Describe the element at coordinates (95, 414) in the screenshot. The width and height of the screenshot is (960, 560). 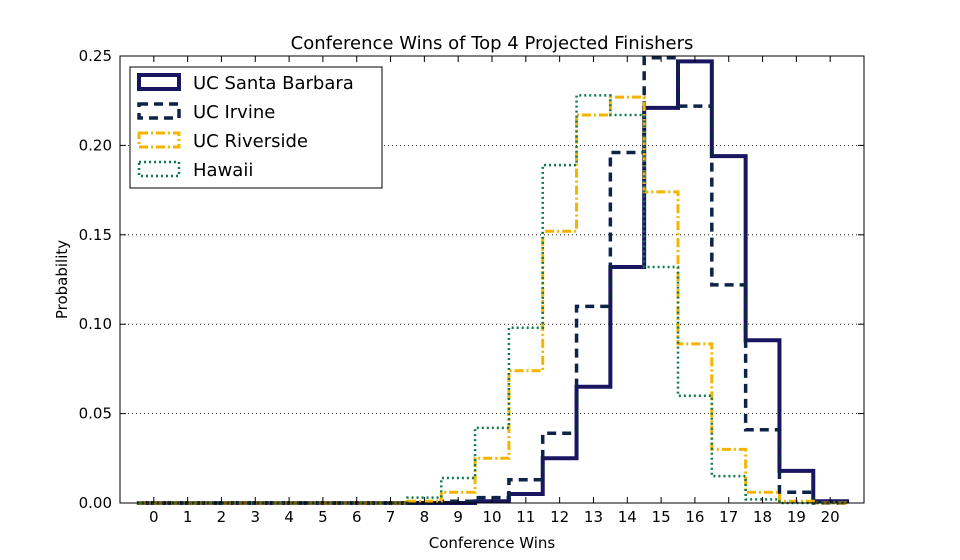
I see `y-tick-label: 0.05` at that location.